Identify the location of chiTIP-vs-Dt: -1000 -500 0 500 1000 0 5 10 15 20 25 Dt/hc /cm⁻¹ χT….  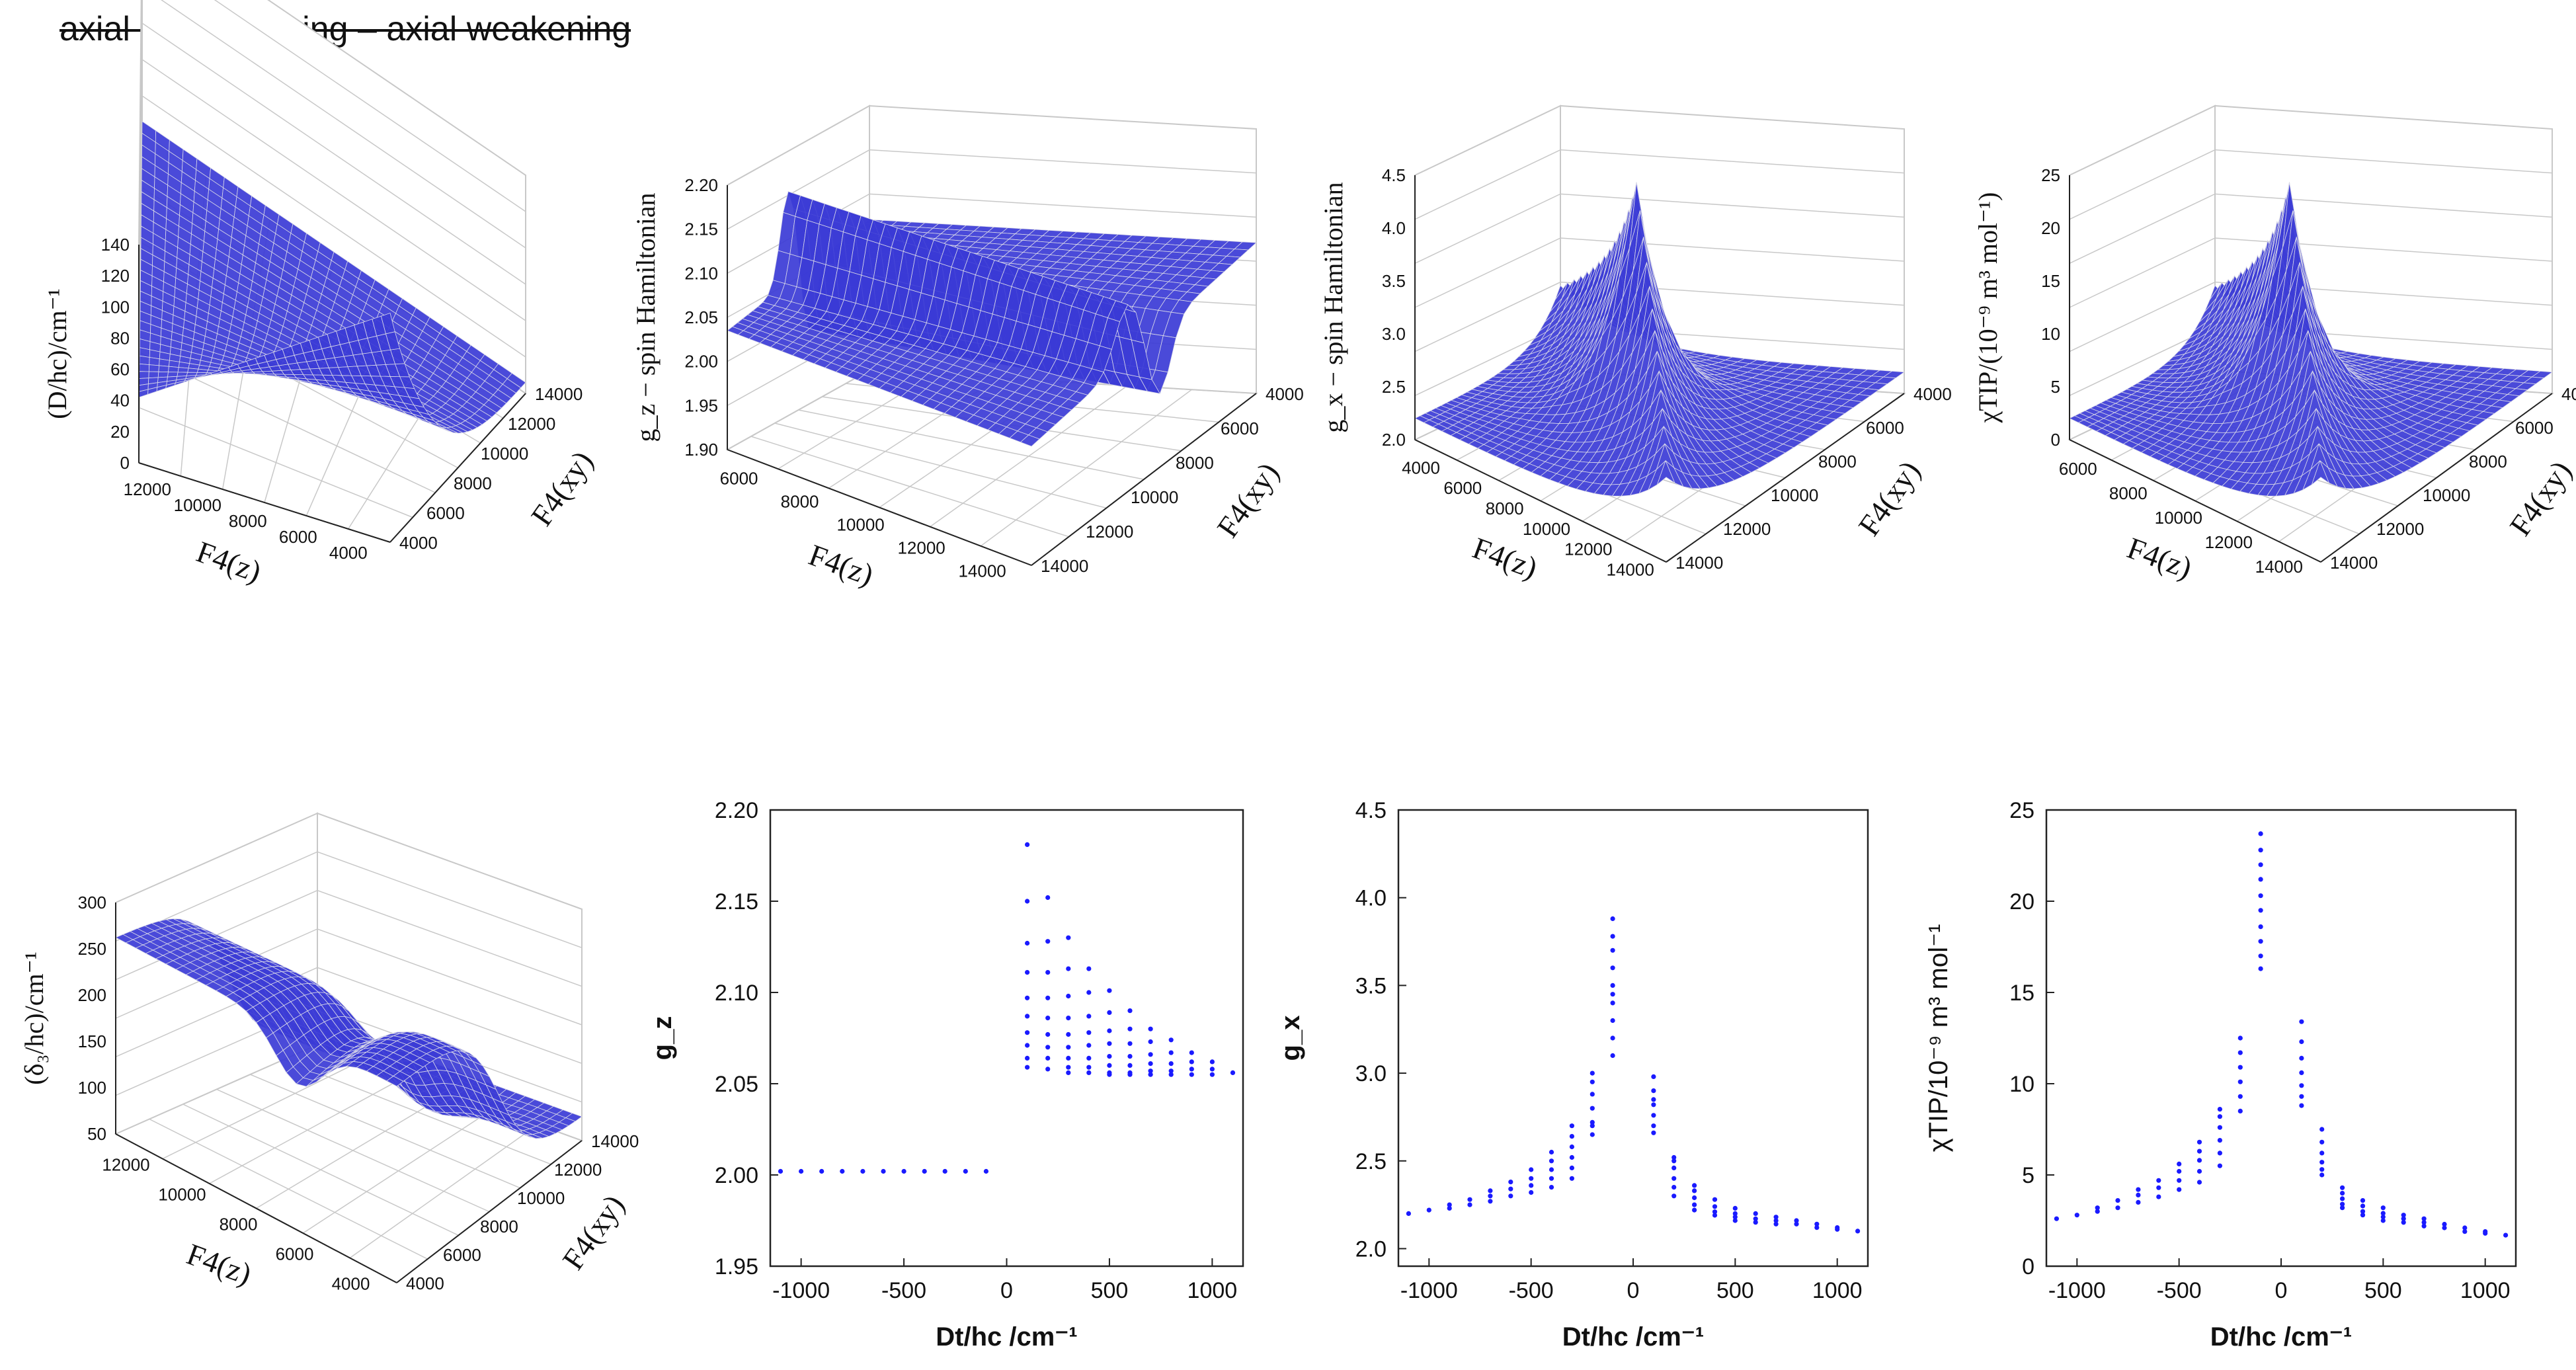
(2221, 1074).